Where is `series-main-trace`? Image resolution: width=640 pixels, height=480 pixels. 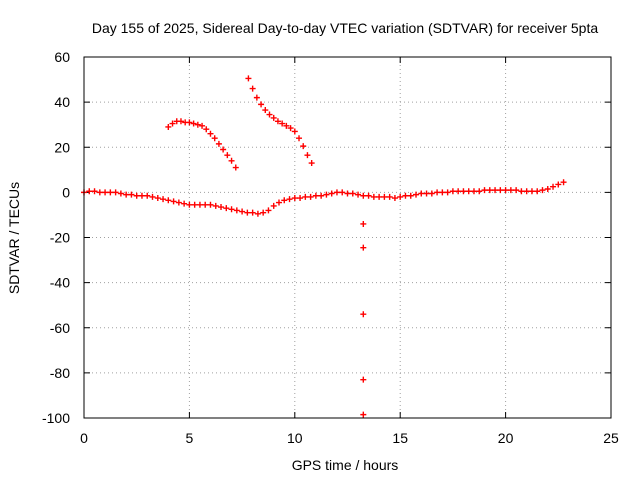
series-main-trace is located at coordinates (324, 198).